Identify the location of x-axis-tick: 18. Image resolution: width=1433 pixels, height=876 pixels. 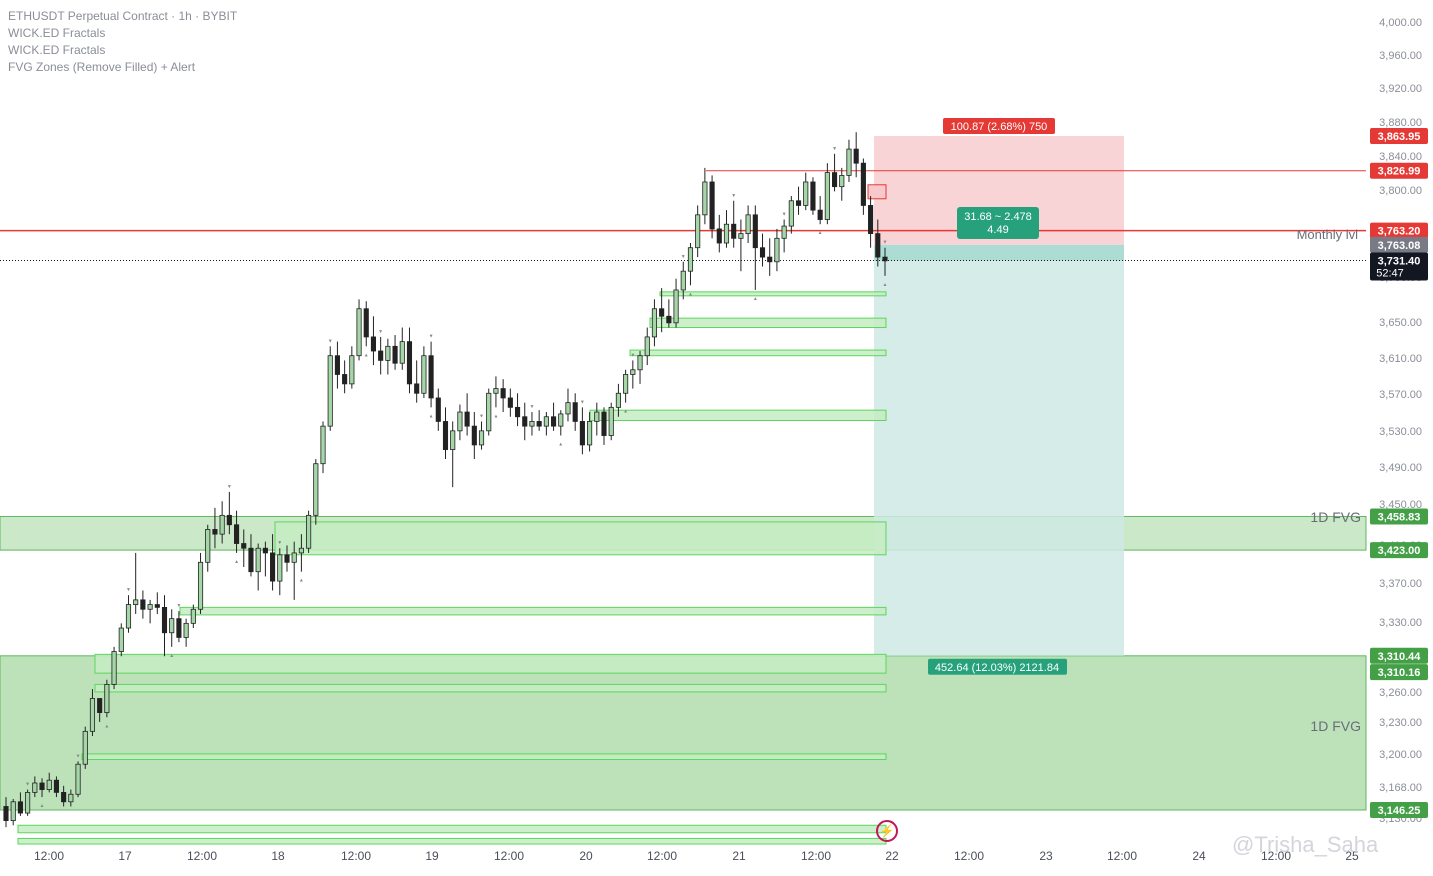
(278, 856).